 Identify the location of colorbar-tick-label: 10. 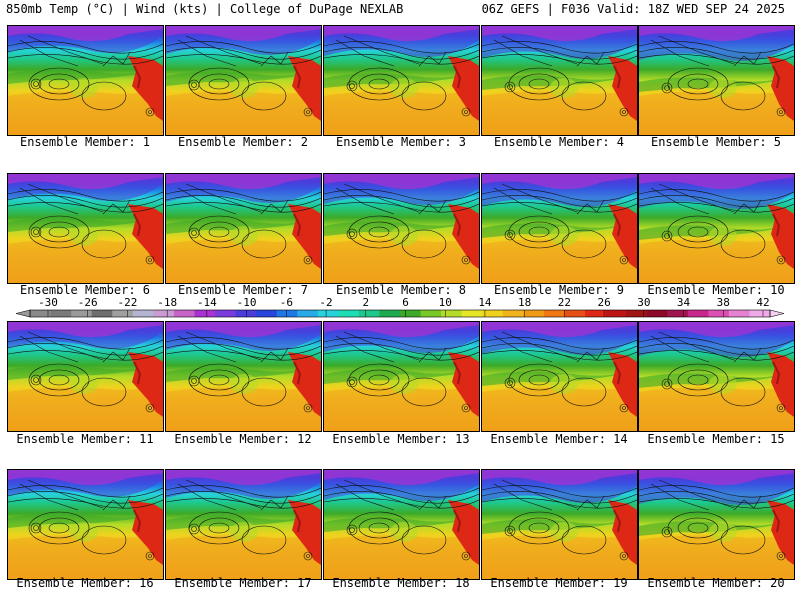
(445, 302).